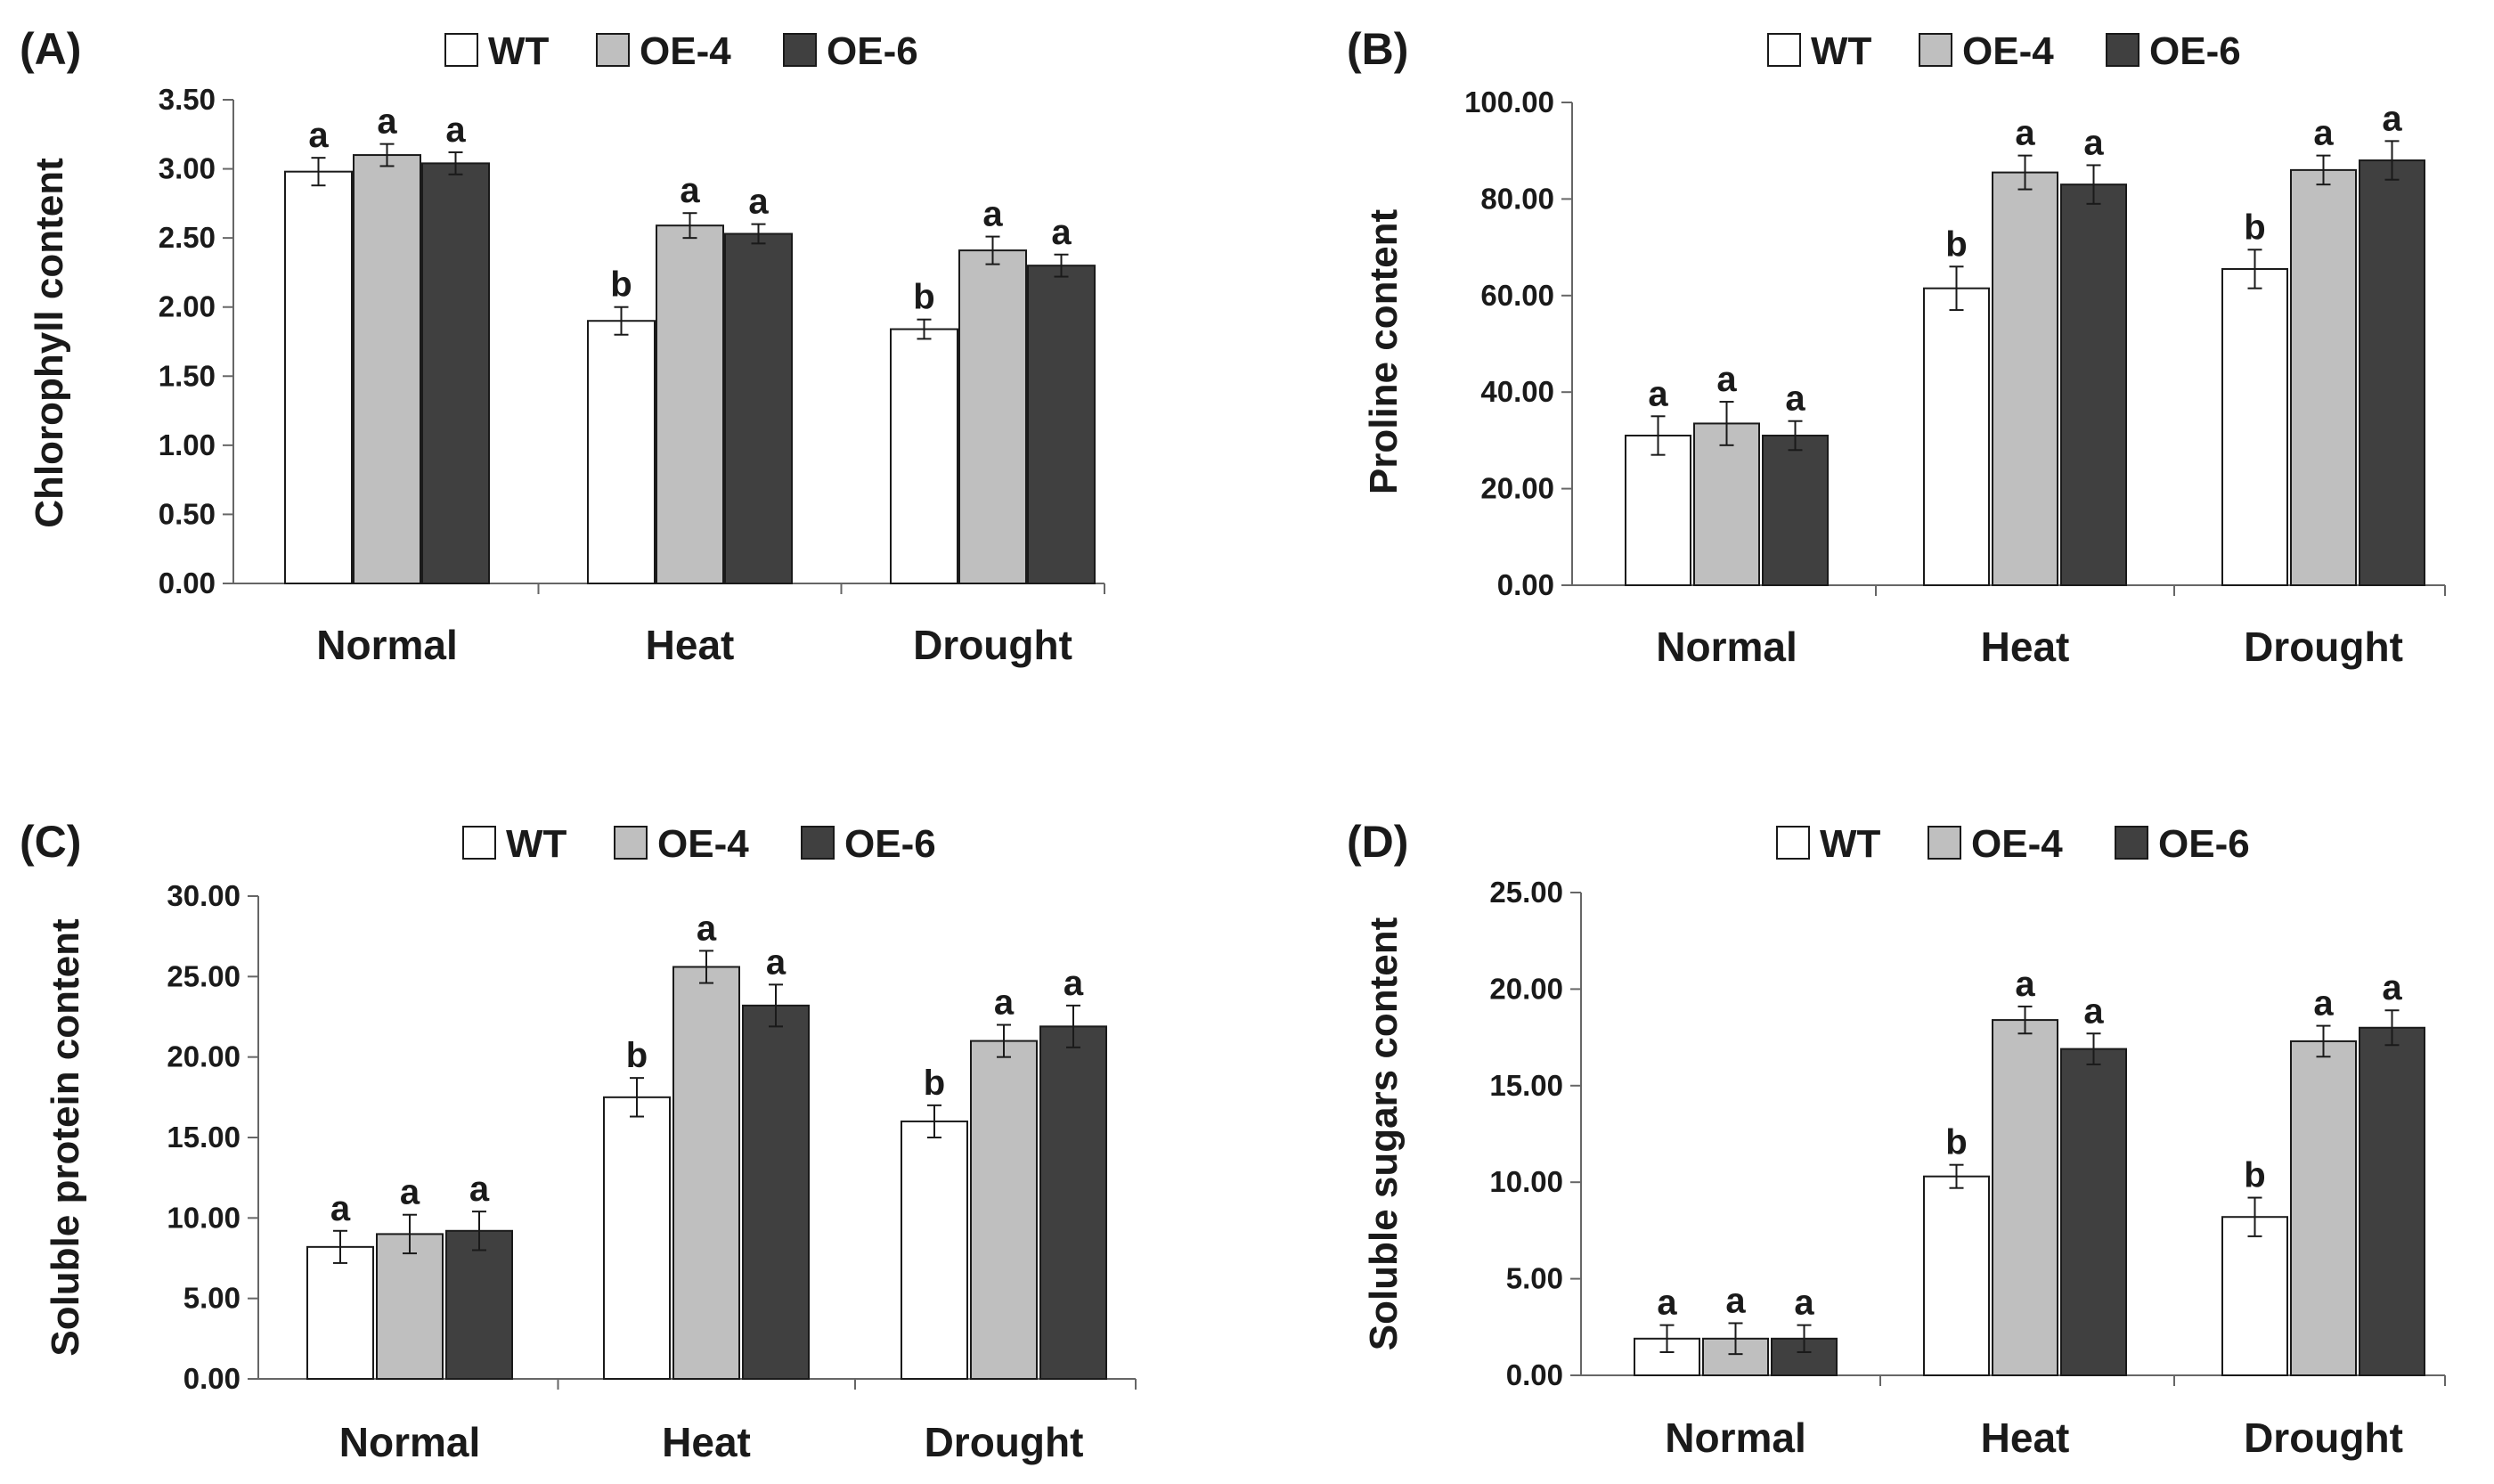 The width and height of the screenshot is (2494, 1484). Describe the element at coordinates (50, 842) in the screenshot. I see `panel-label: (C)` at that location.